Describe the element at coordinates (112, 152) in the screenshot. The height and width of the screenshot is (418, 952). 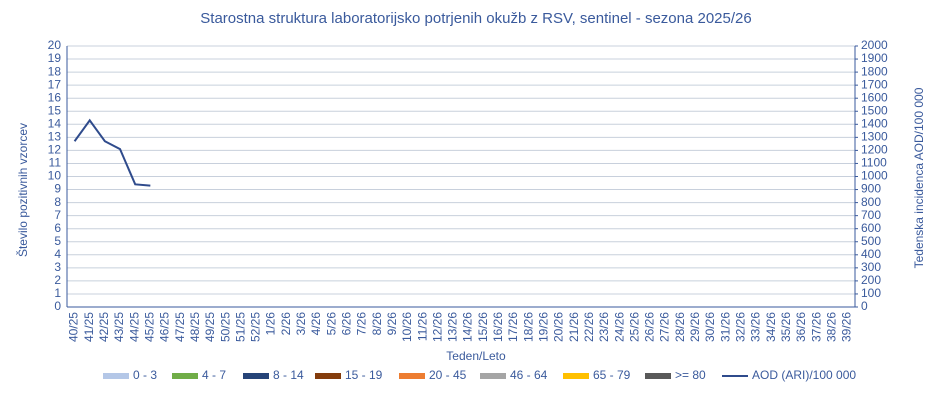
I see `line` at that location.